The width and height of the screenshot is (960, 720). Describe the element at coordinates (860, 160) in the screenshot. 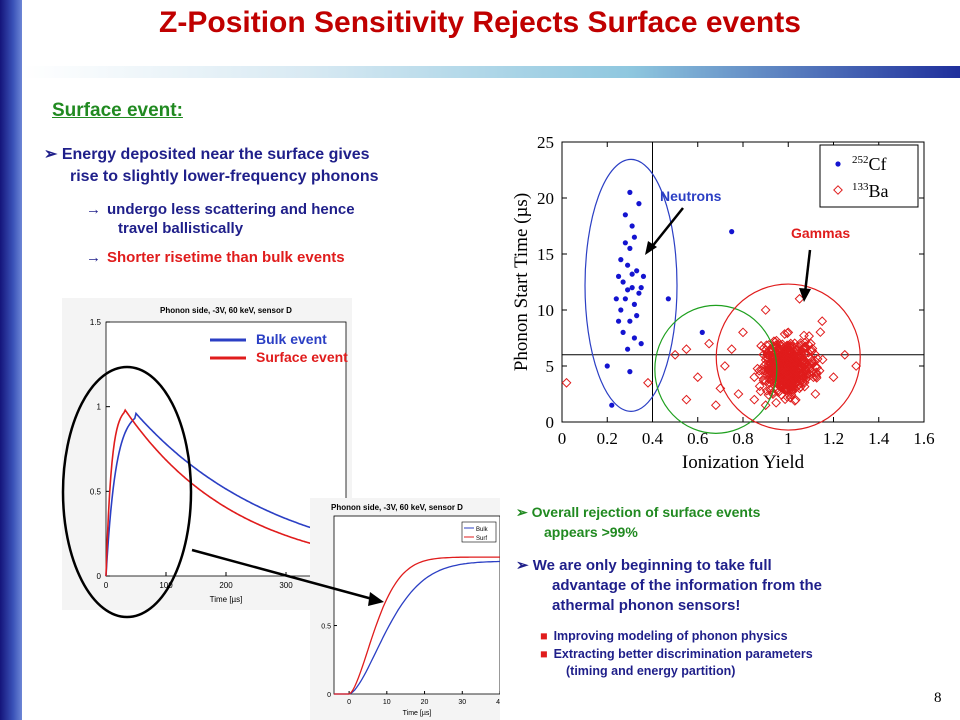

I see `legend-sup: 252` at that location.